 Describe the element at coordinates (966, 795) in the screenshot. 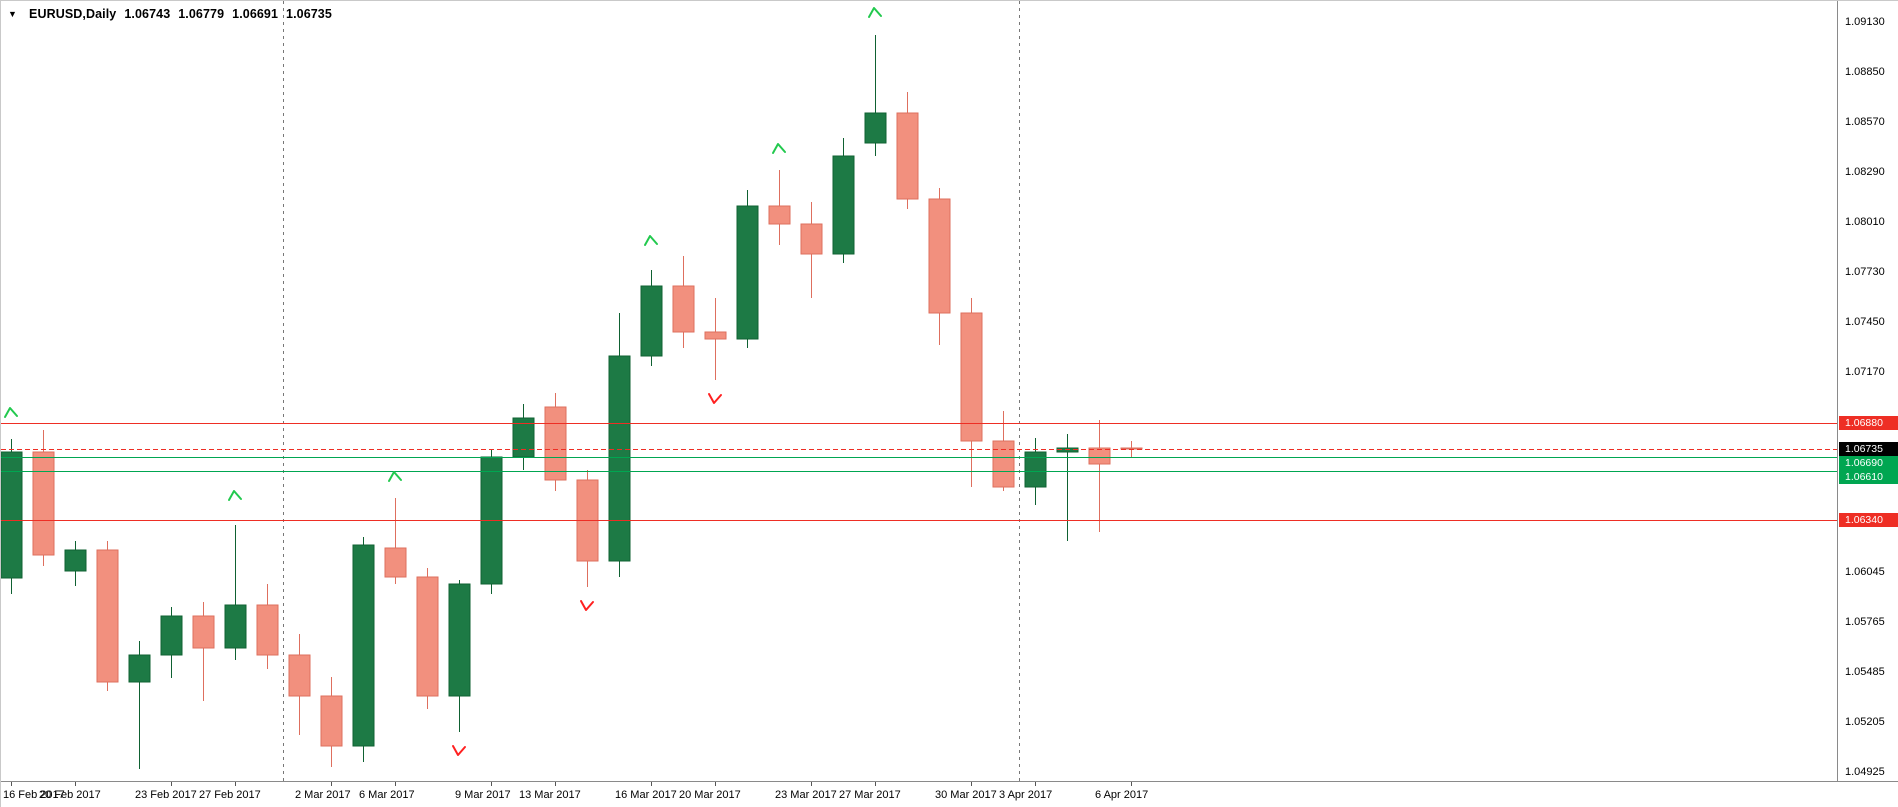

I see `time-axis-label: 30 Mar 2017` at that location.